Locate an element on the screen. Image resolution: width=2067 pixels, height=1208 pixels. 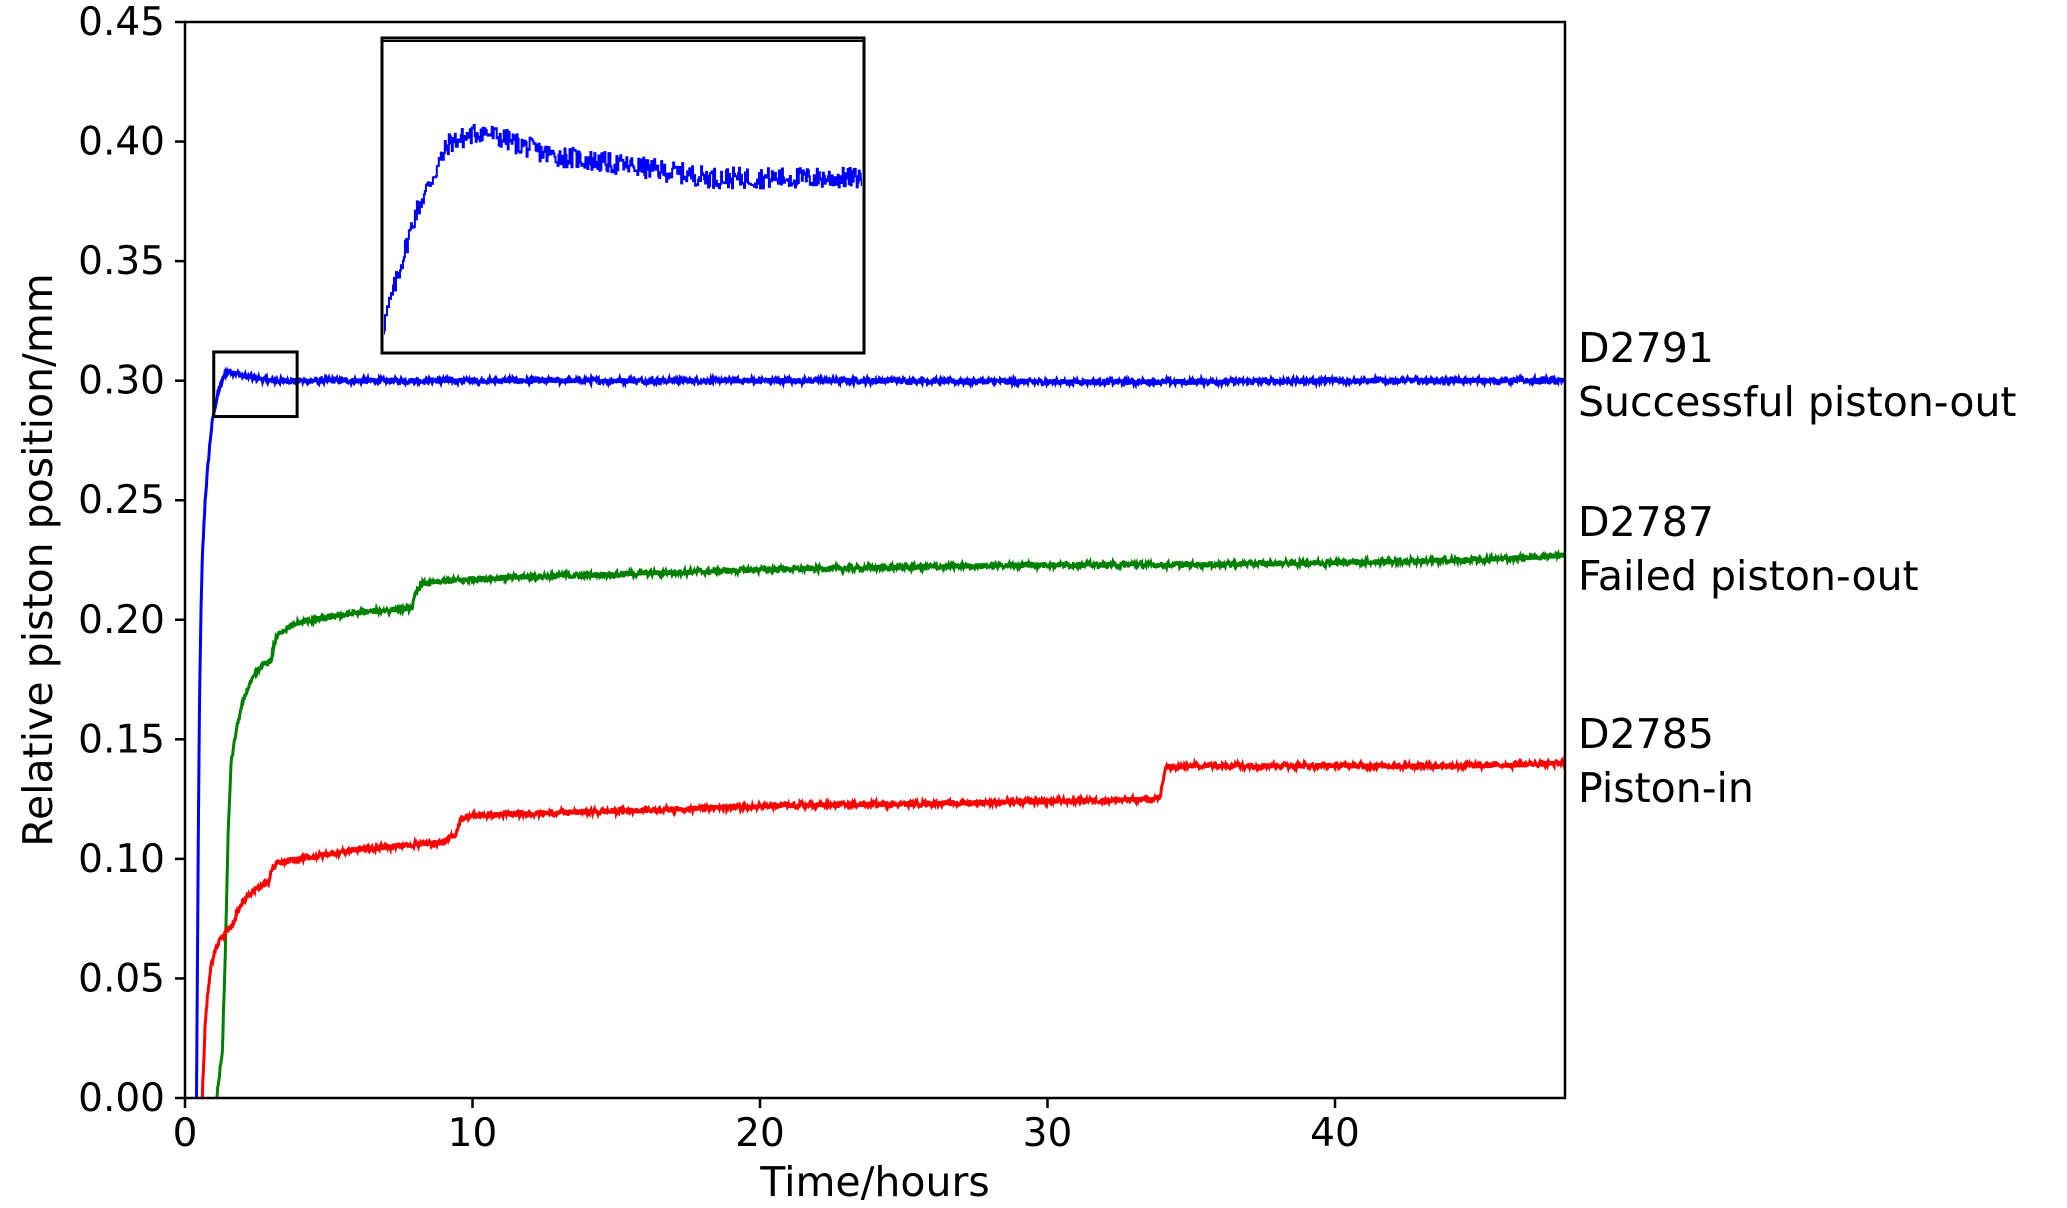
series-label: Failed piston-out is located at coordinates (1748, 576).